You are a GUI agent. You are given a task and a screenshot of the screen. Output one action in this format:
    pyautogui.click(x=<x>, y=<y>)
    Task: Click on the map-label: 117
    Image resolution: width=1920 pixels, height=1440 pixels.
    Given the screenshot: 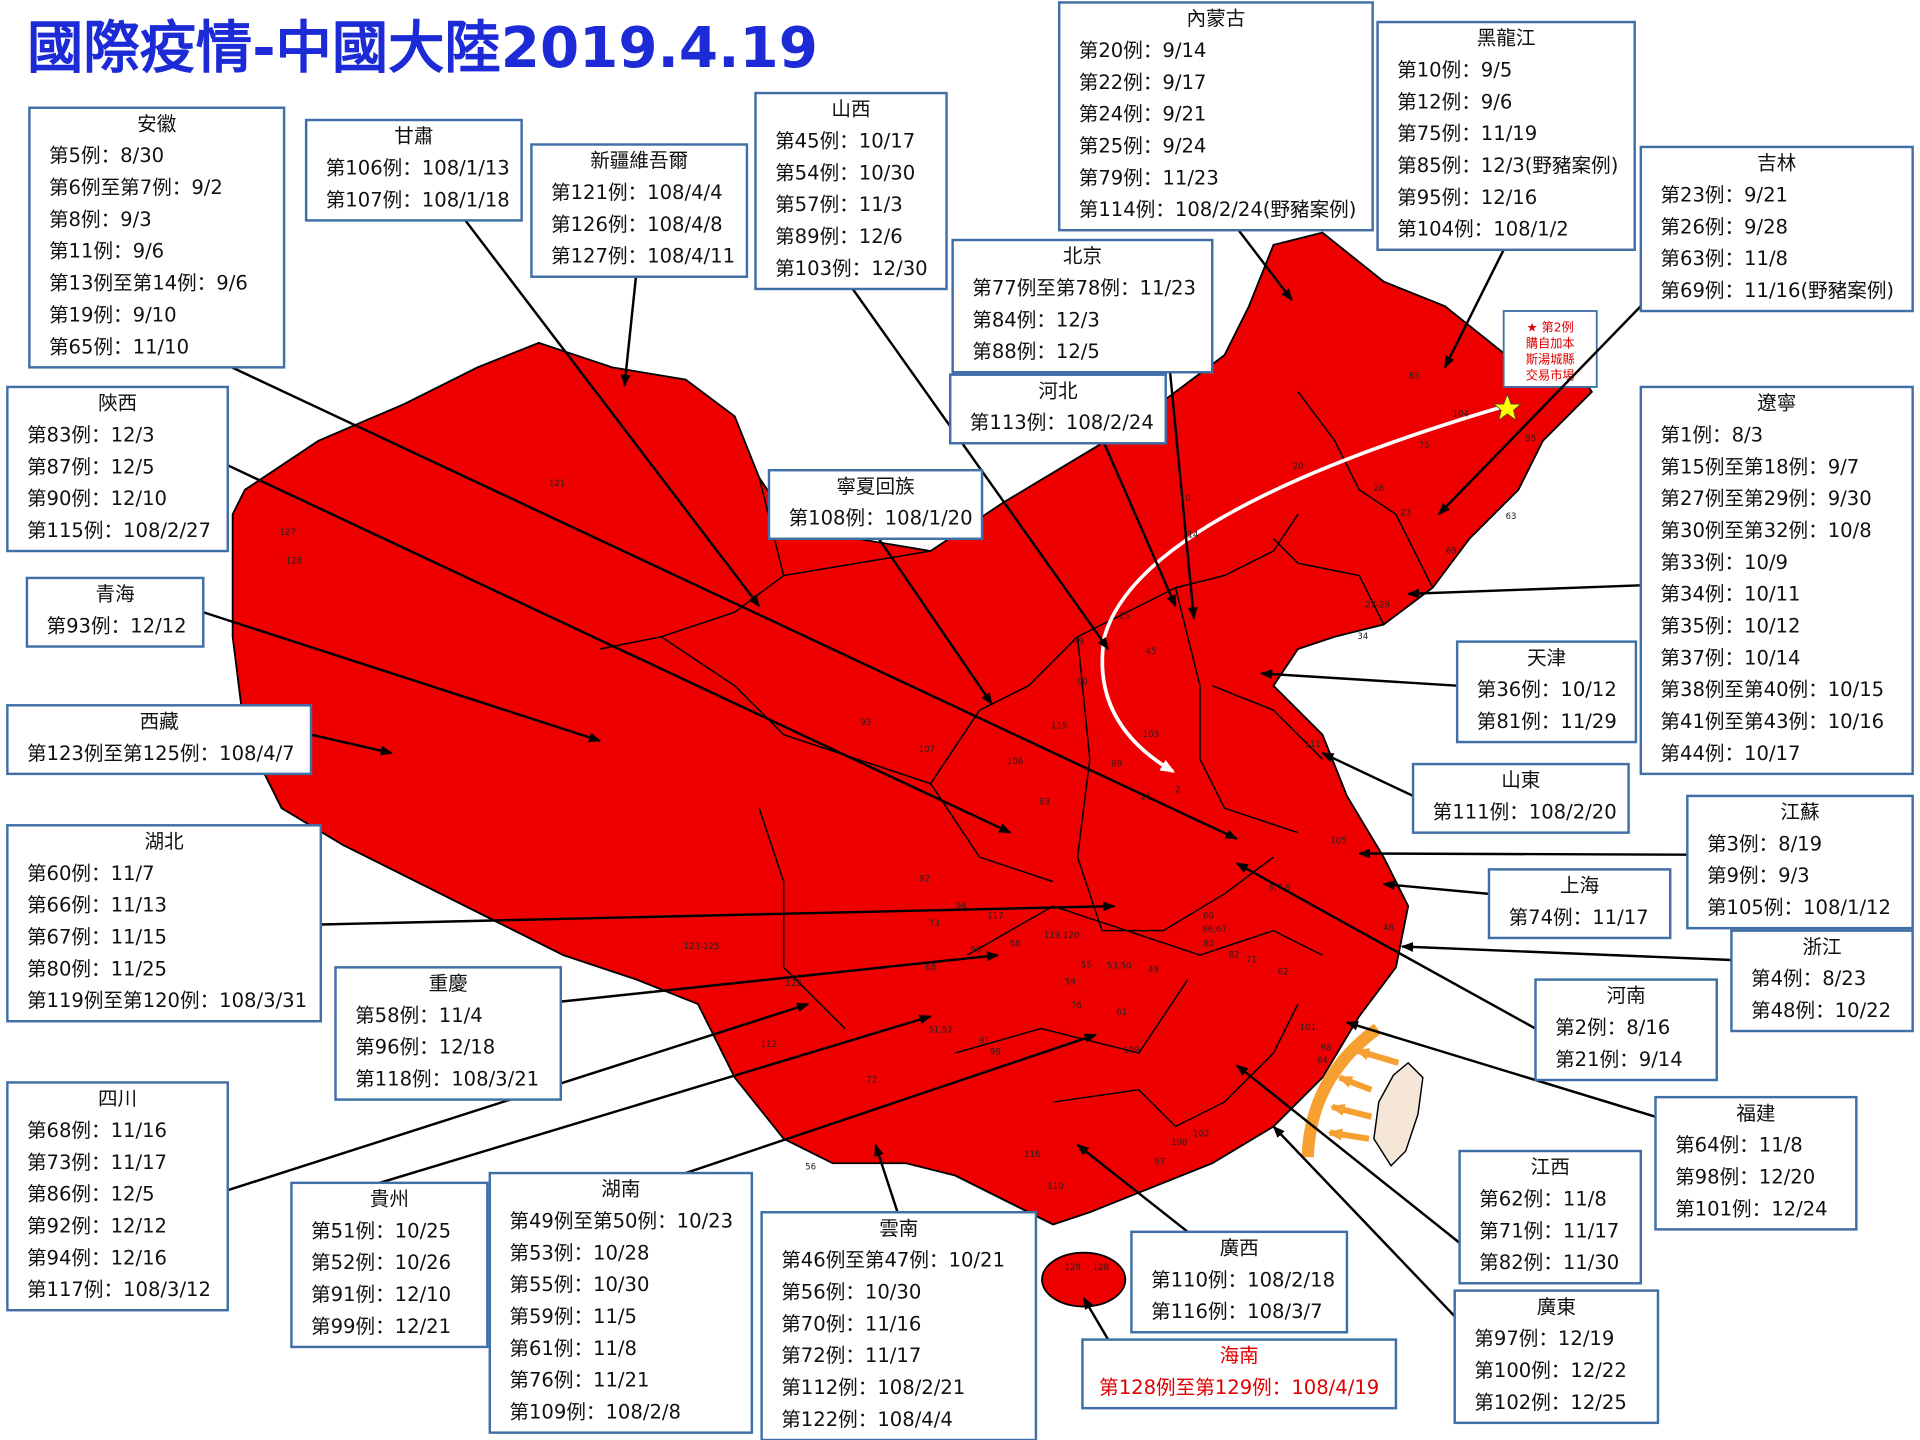 What is the action you would take?
    pyautogui.click(x=995, y=916)
    